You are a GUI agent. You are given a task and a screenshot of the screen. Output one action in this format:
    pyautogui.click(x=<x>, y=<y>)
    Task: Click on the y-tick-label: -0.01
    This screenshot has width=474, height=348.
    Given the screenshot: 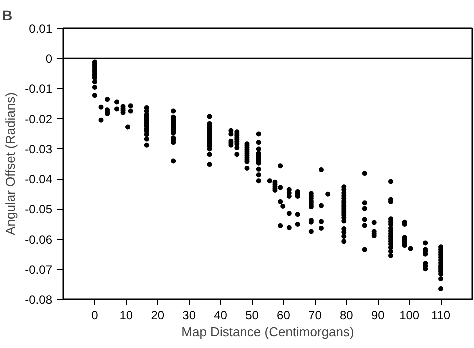 What is the action you would take?
    pyautogui.click(x=39, y=89)
    